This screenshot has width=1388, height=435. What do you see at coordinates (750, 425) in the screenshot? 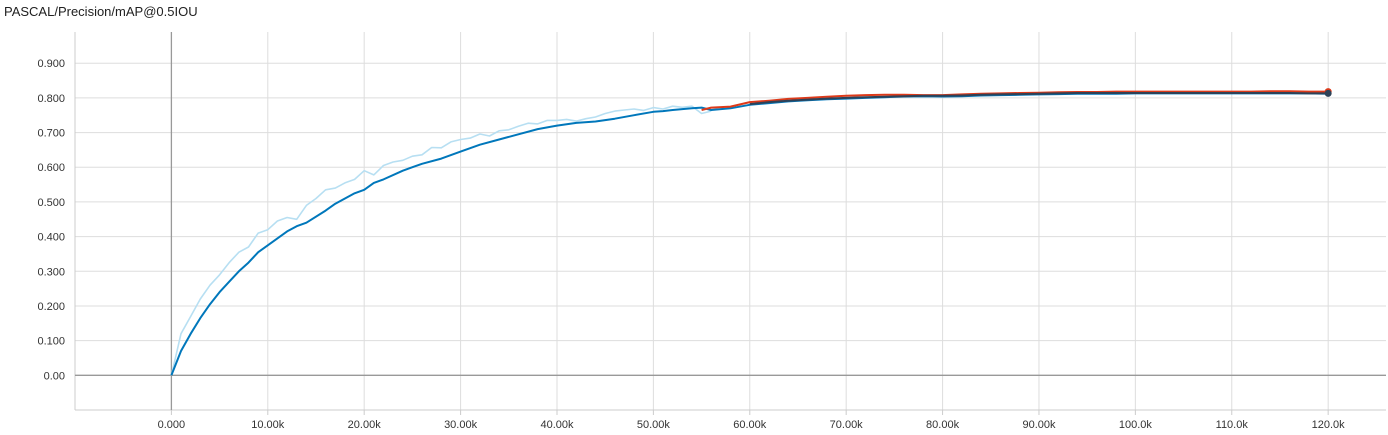
I see `x-tick-label: 60.00k` at bounding box center [750, 425].